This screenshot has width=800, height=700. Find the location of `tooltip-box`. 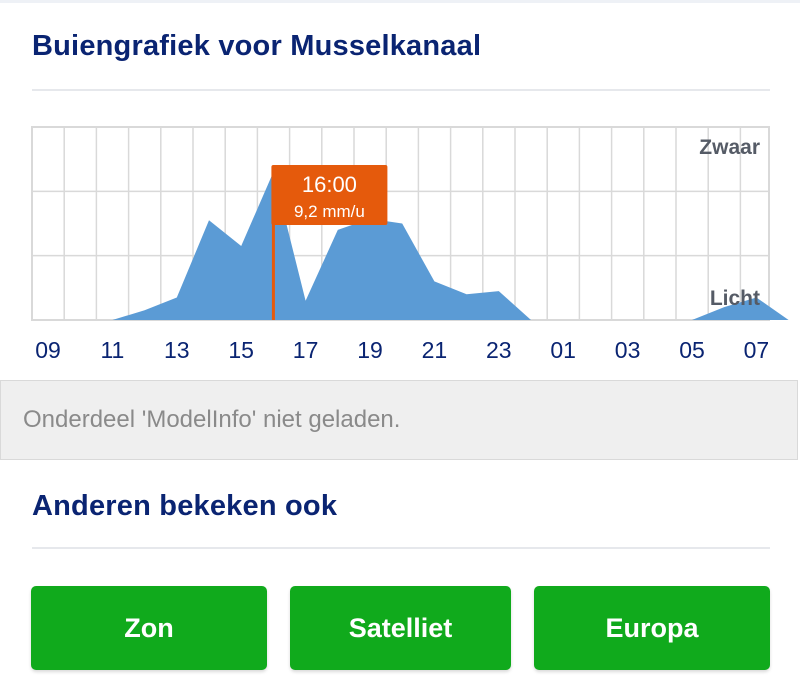

tooltip-box is located at coordinates (329, 195).